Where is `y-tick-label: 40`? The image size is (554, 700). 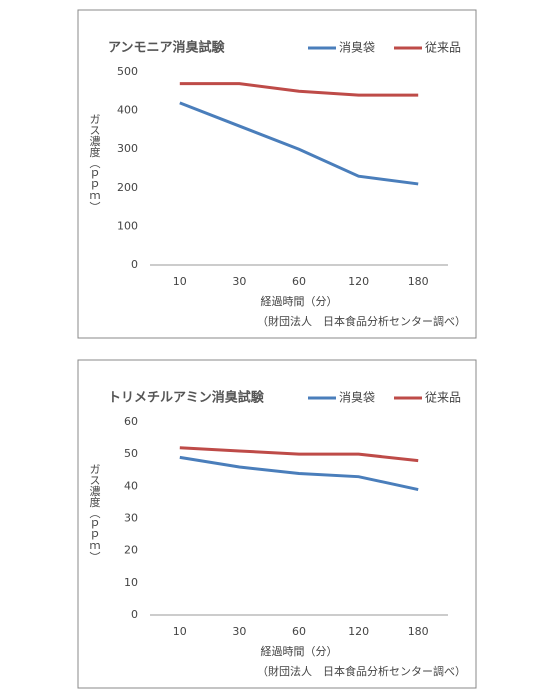
y-tick-label: 40 is located at coordinates (131, 485).